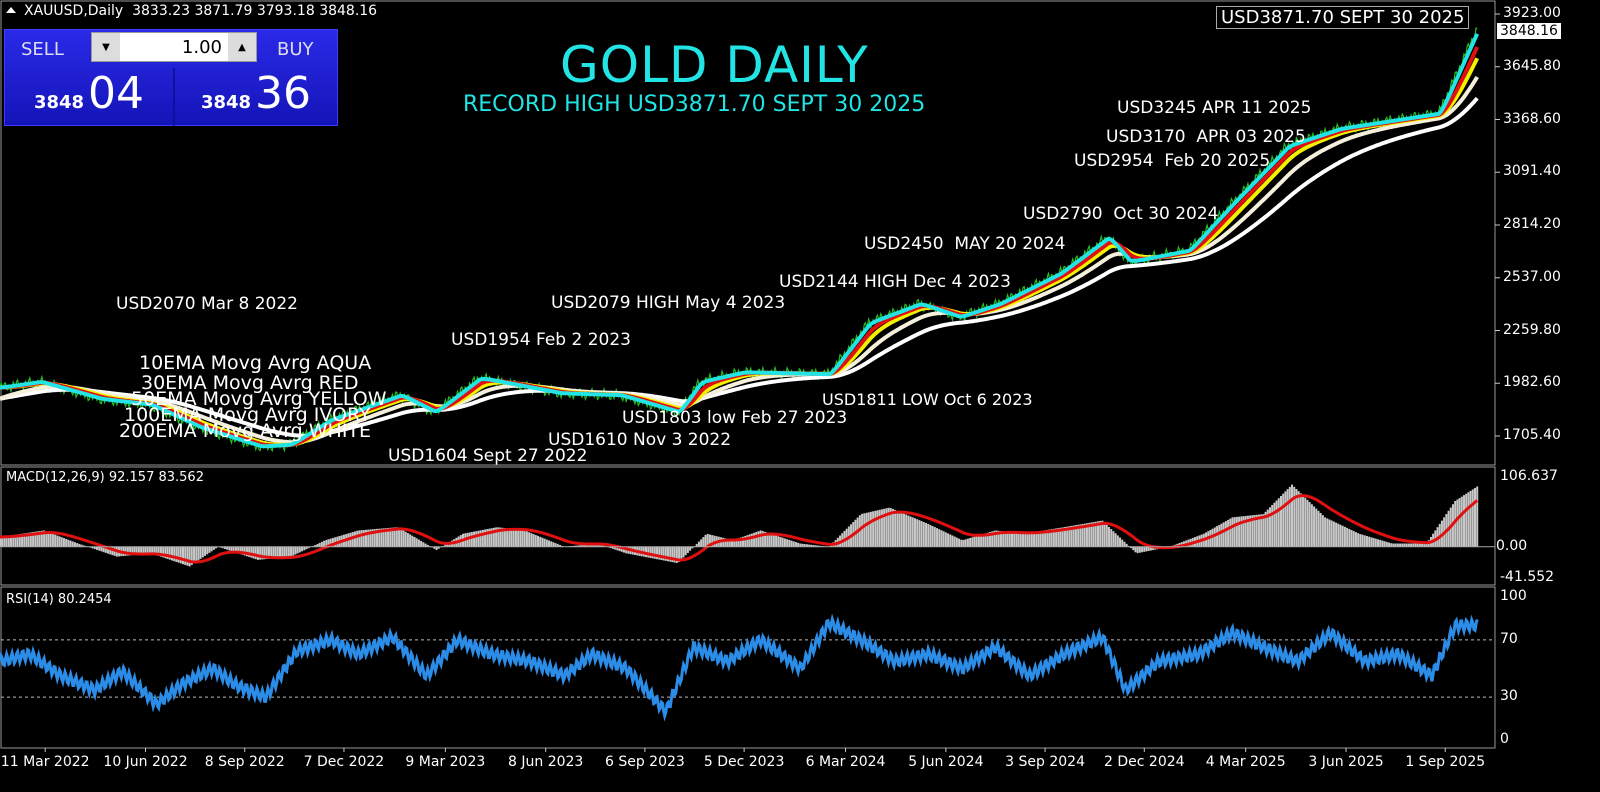  I want to click on time-axis-tick: 8 Jun 2023, so click(546, 762).